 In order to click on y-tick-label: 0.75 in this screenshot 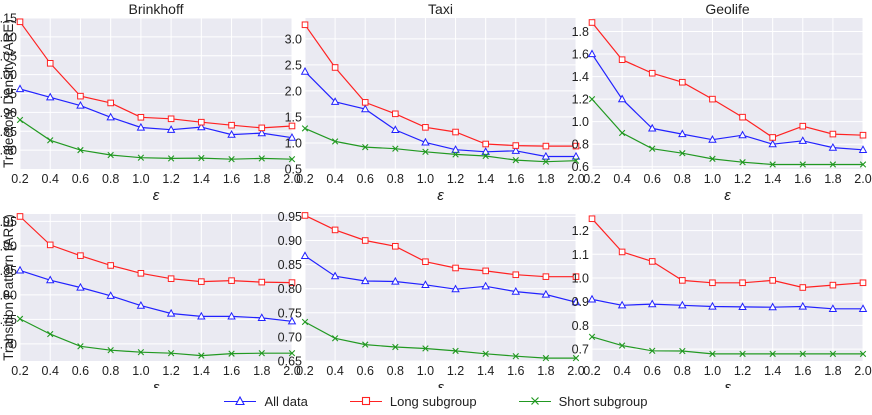, I will do `click(8, 320)`.